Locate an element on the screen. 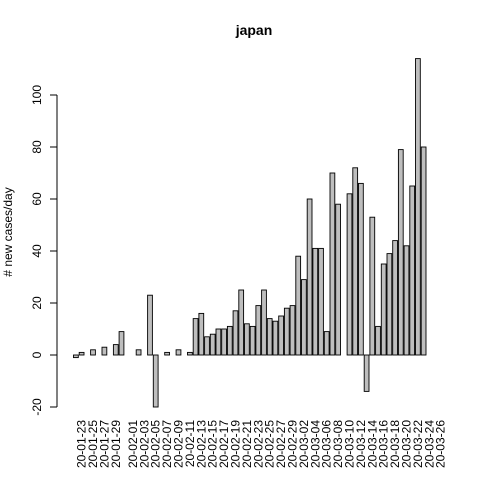 The height and width of the screenshot is (485, 480). y-tick-label: 0 is located at coordinates (37, 354).